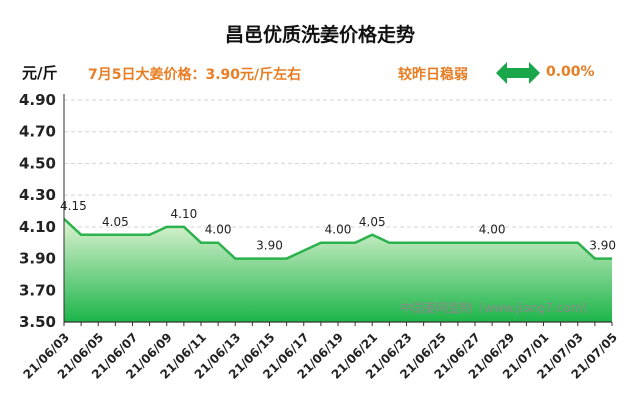 Image resolution: width=640 pixels, height=410 pixels. What do you see at coordinates (40, 73) in the screenshot?
I see `unit-label: 元/斤` at bounding box center [40, 73].